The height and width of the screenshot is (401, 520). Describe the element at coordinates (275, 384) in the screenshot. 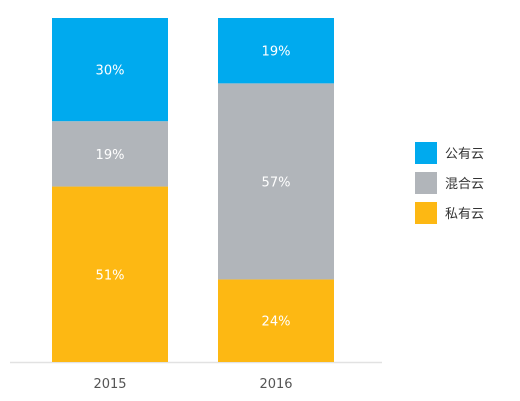

I see `x-tick-label-2016: 2016` at that location.